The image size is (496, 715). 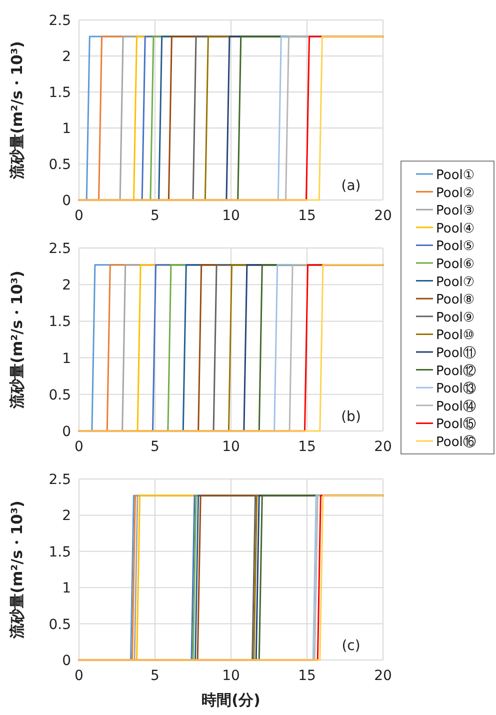 I want to click on legend-label: Pool⑬, so click(x=456, y=389).